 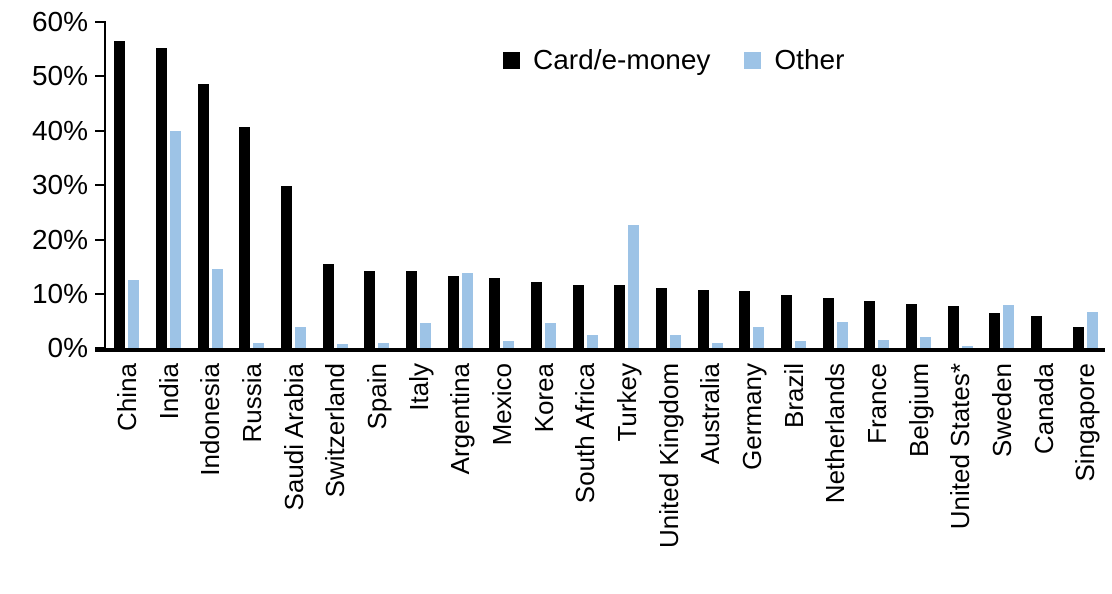 What do you see at coordinates (377, 477) in the screenshot?
I see `x-label-cell: Spain` at bounding box center [377, 477].